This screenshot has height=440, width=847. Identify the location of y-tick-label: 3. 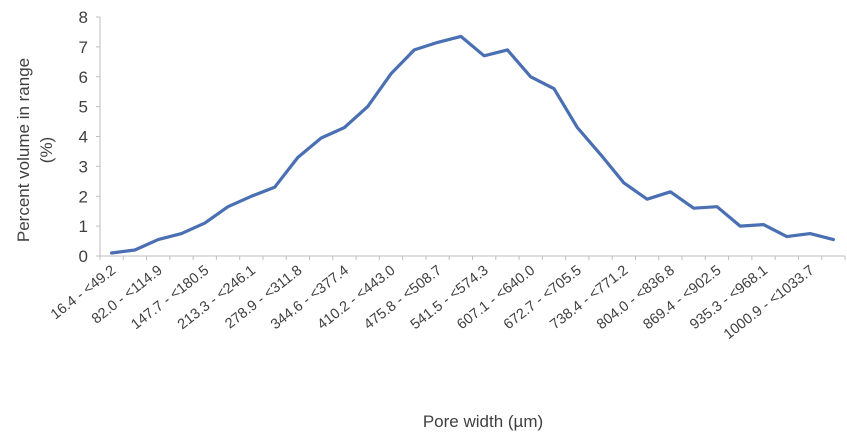
(83, 166).